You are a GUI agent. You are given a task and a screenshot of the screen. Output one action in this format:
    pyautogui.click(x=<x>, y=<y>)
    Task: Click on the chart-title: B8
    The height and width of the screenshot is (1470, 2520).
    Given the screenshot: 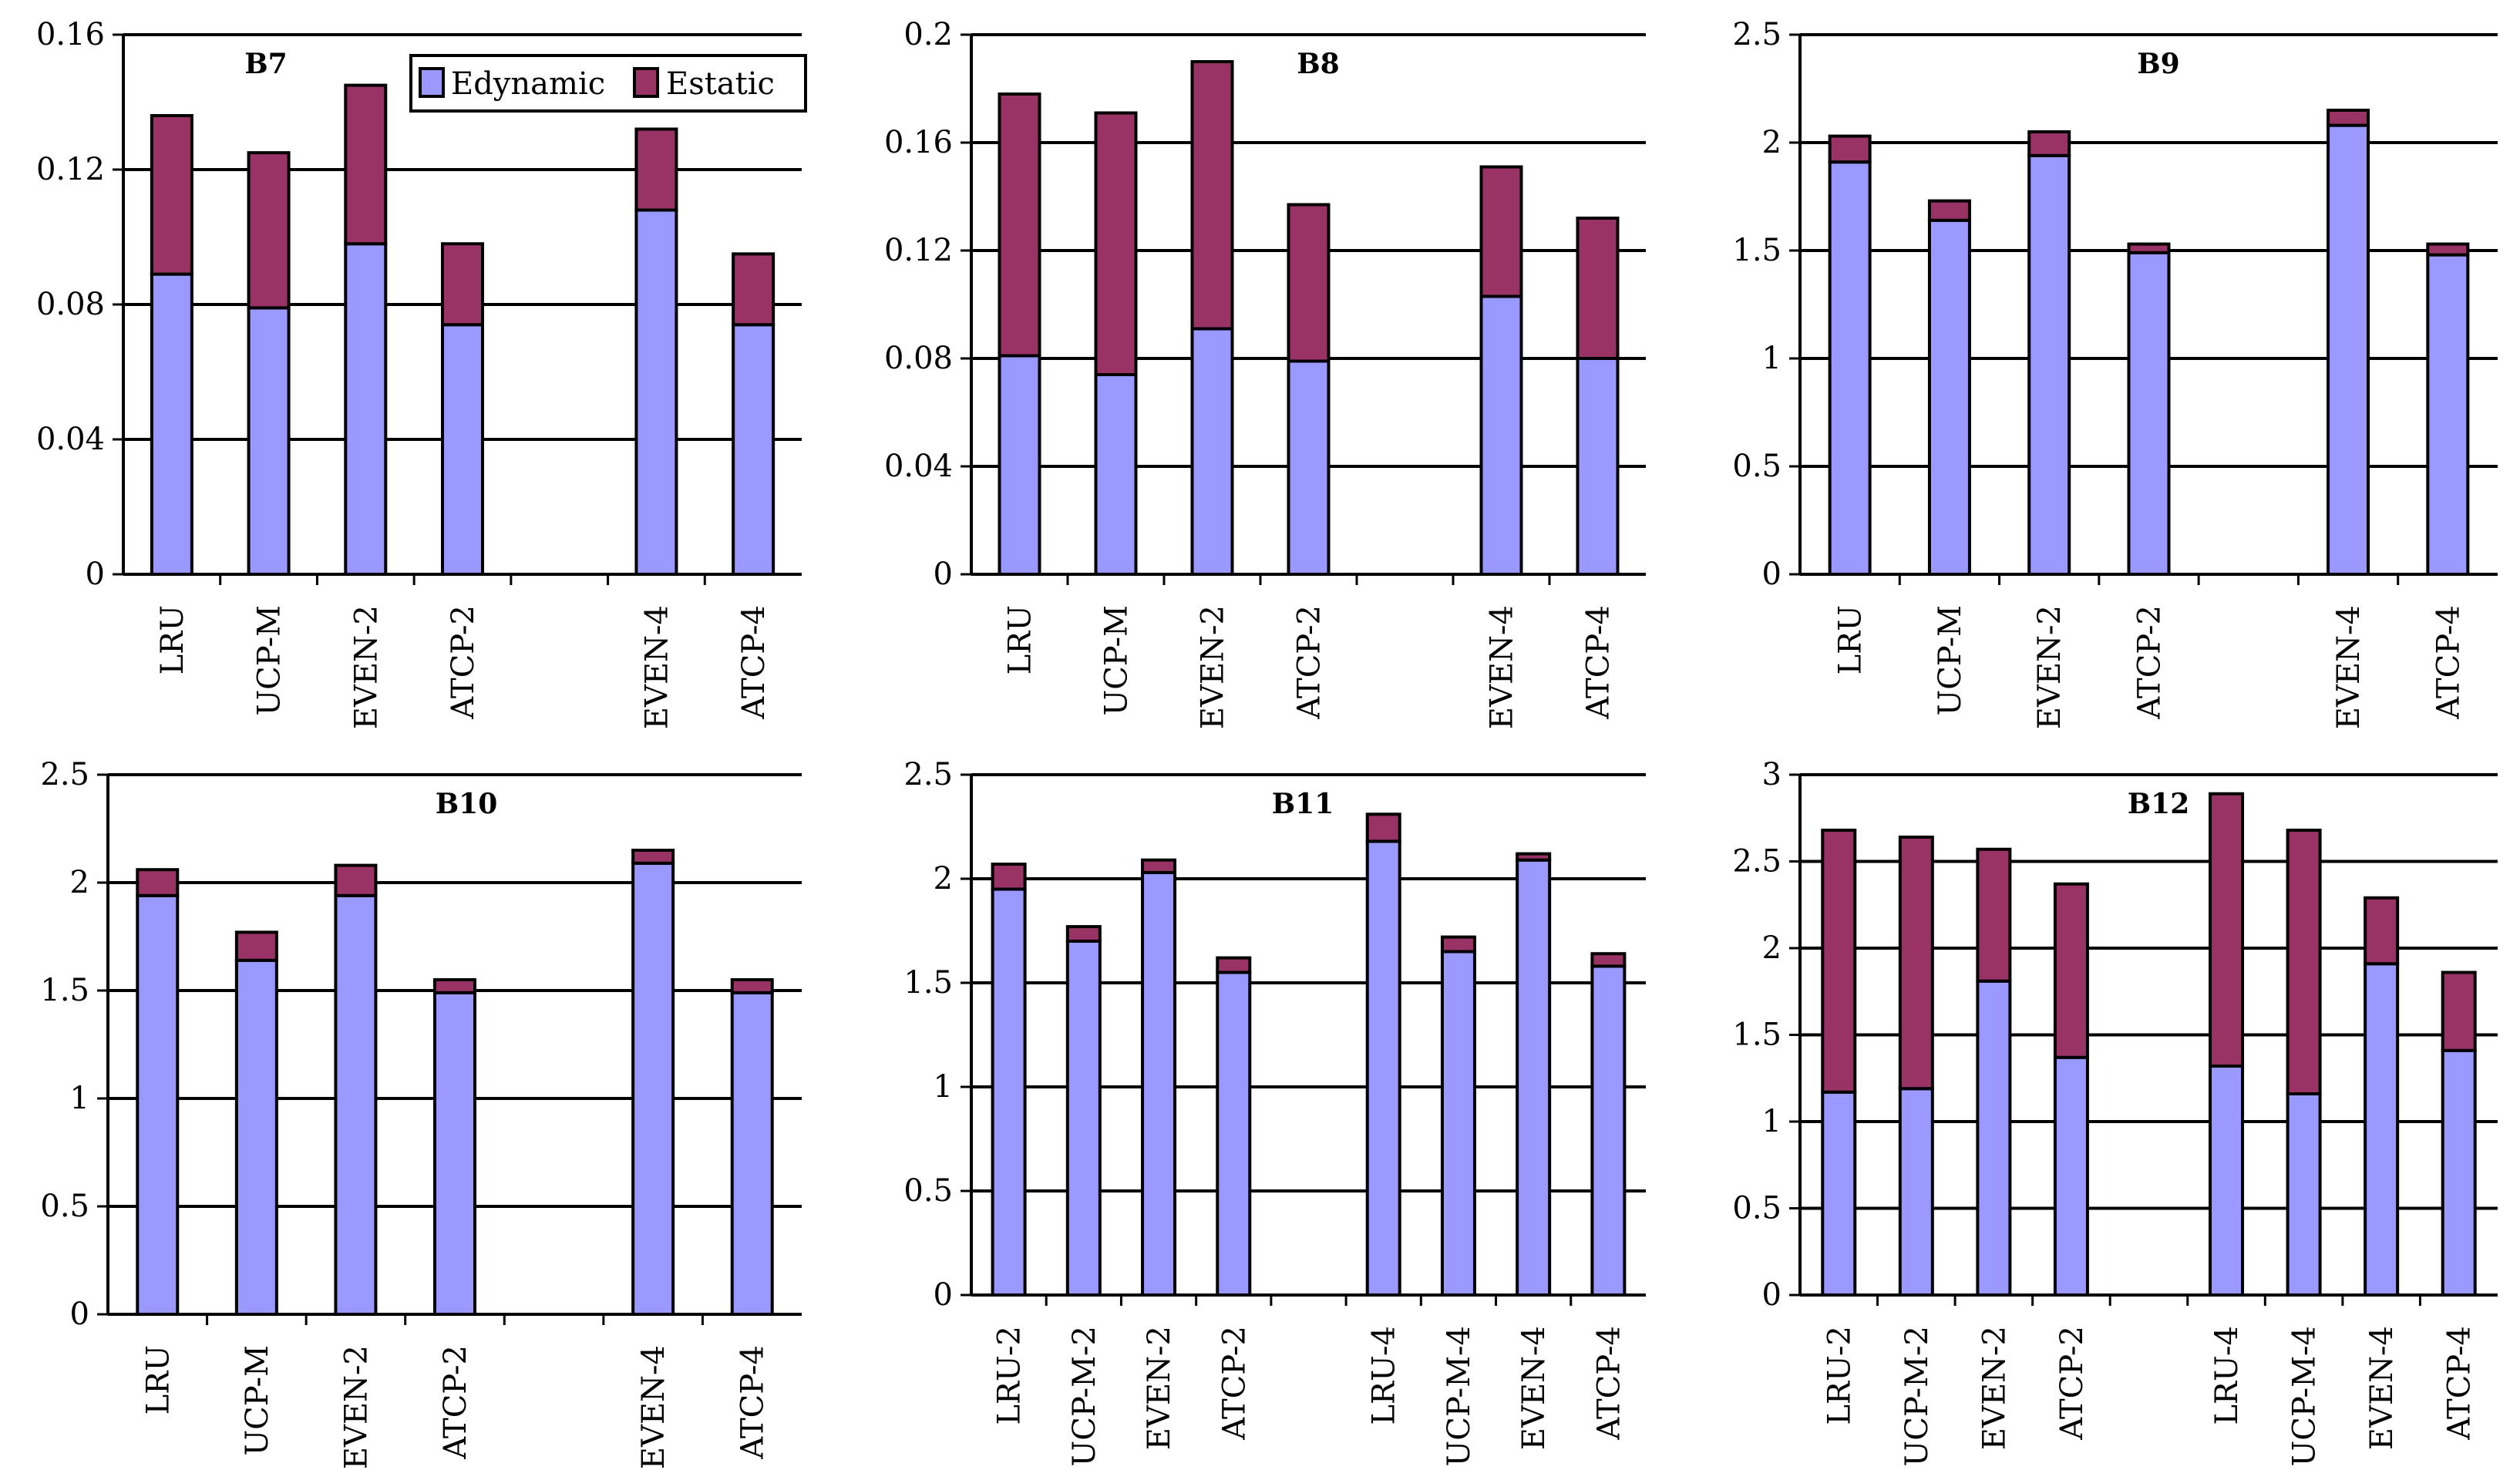 What is the action you would take?
    pyautogui.click(x=1318, y=64)
    